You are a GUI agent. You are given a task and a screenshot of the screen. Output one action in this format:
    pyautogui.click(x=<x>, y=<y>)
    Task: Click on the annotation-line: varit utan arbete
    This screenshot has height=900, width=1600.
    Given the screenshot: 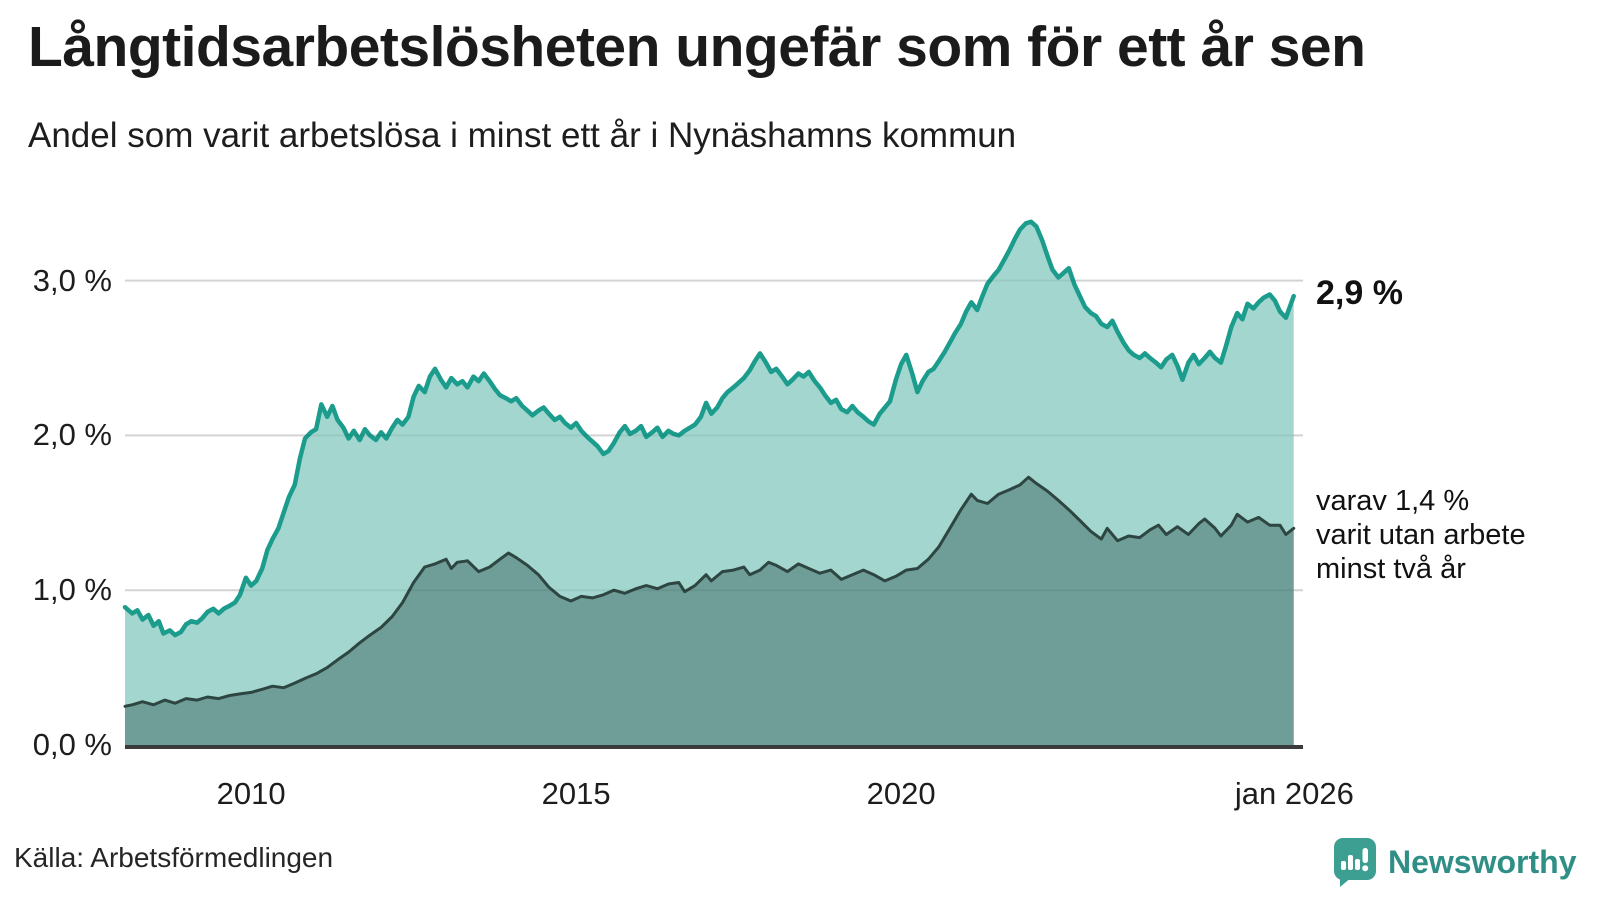 What is the action you would take?
    pyautogui.click(x=1421, y=535)
    